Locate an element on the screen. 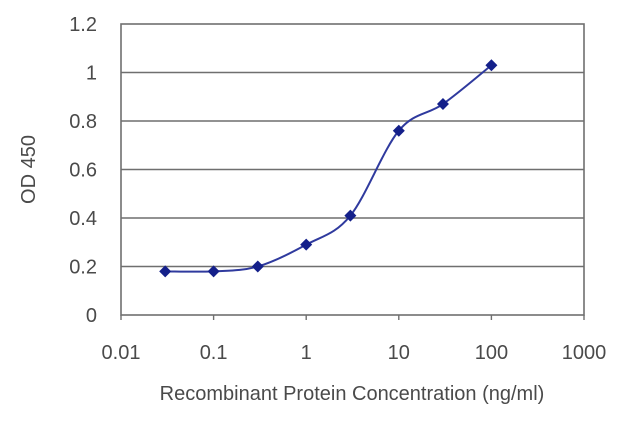 This screenshot has width=640, height=427. x-tick-label: 100 is located at coordinates (491, 353).